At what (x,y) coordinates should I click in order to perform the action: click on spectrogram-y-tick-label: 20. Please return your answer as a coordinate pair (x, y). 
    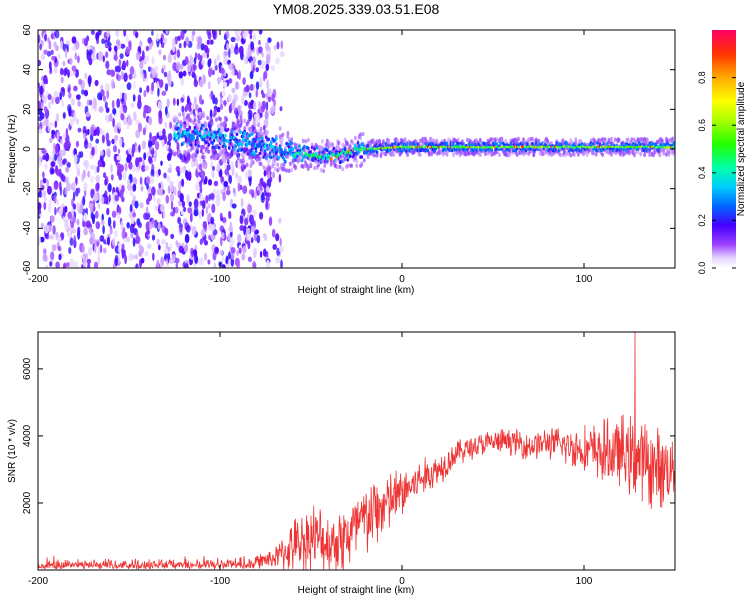
    Looking at the image, I should click on (27, 109).